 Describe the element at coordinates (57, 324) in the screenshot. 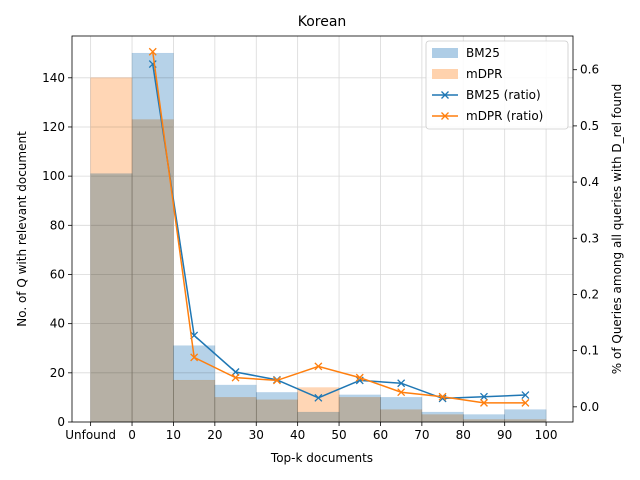

I see `y-left-tick-label: 40` at that location.